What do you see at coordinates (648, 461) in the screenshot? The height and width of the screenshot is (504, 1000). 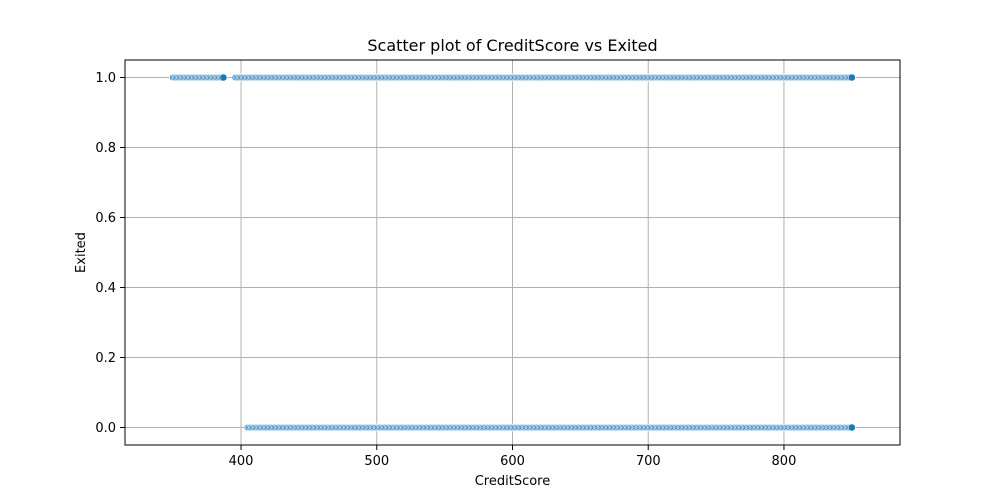 I see `x-tick-label: 700` at bounding box center [648, 461].